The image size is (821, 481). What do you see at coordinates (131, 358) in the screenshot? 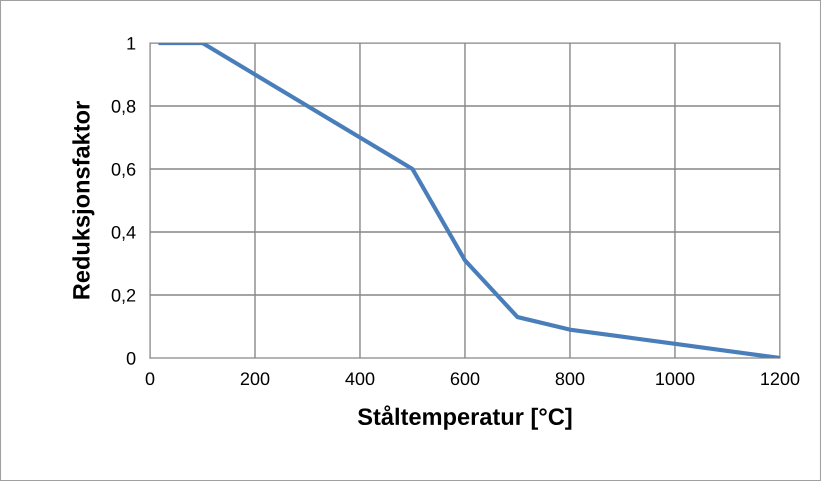
I see `y-tick-label: 0` at bounding box center [131, 358].